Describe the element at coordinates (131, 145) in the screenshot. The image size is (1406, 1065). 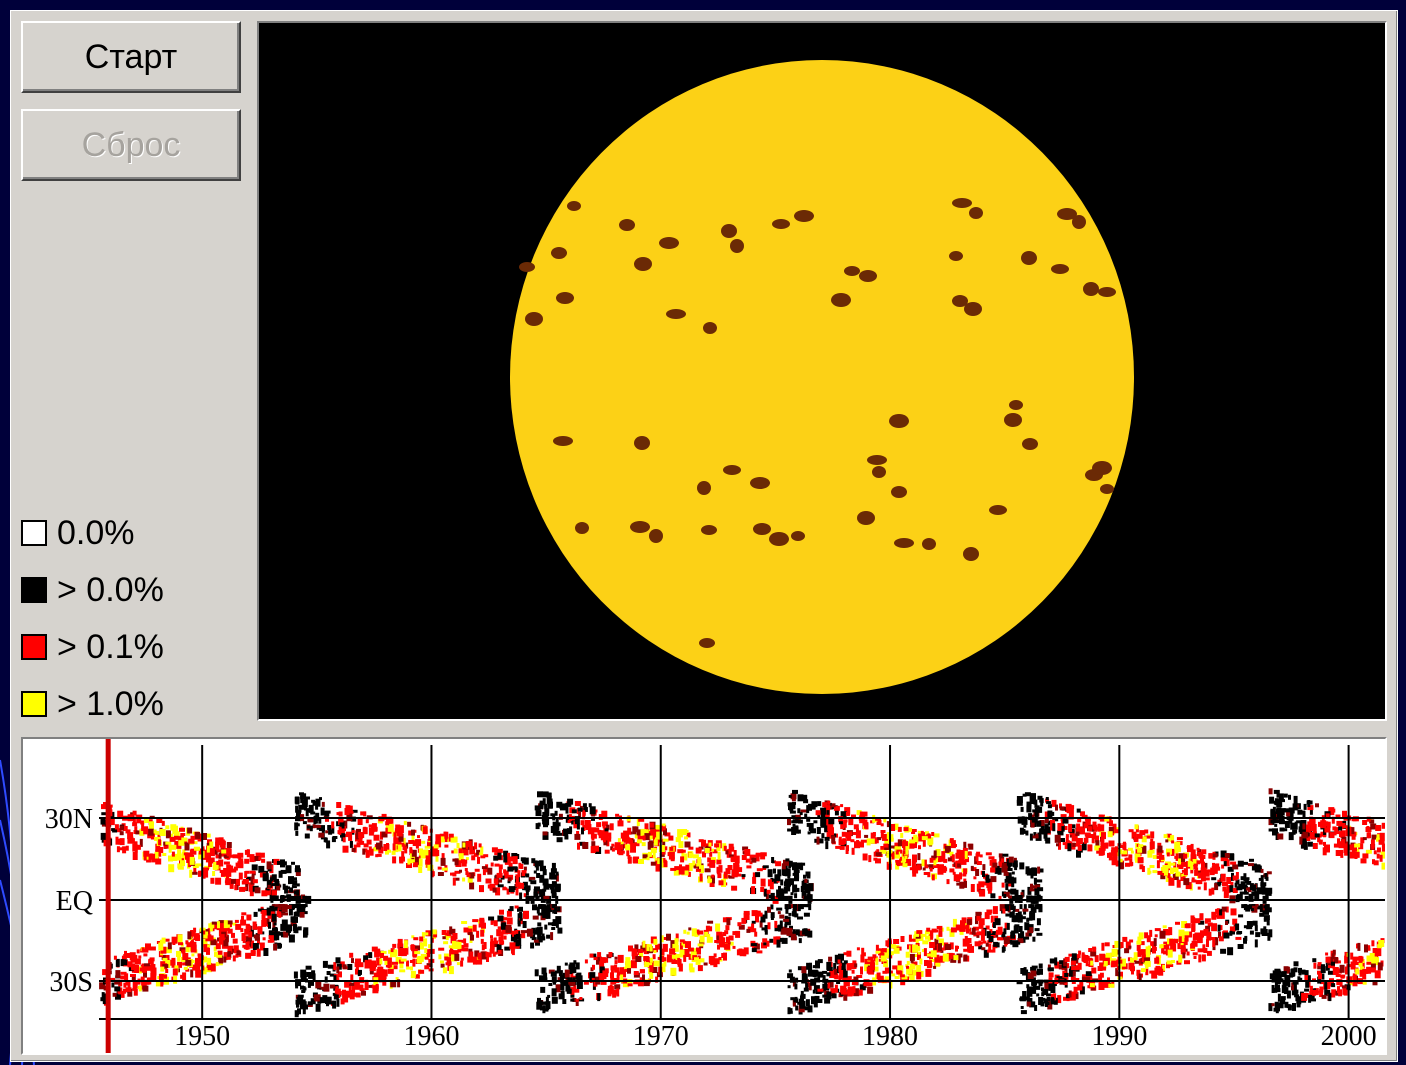
I see `reset-button: Сброс` at that location.